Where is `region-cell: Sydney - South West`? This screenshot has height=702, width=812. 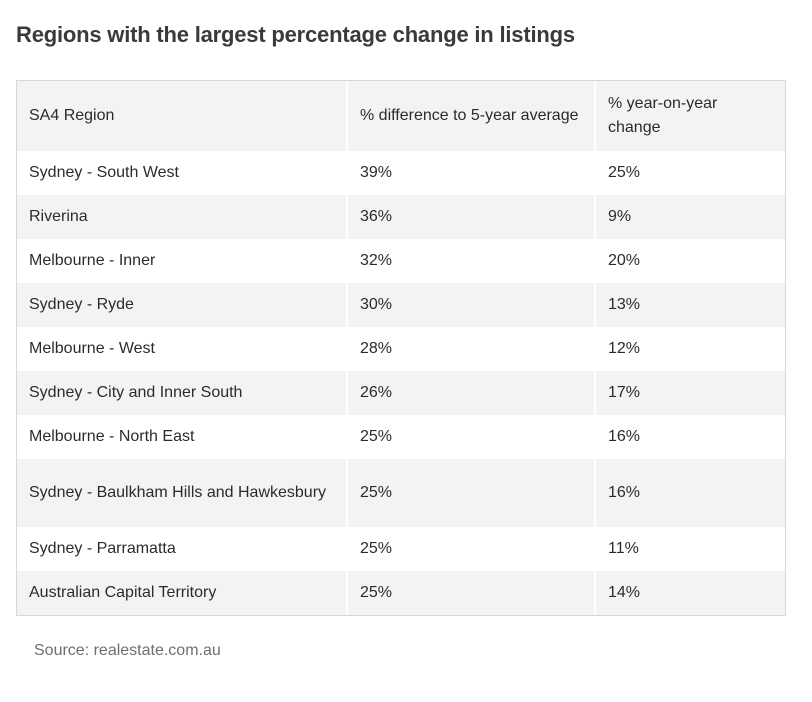 region-cell: Sydney - South West is located at coordinates (182, 173).